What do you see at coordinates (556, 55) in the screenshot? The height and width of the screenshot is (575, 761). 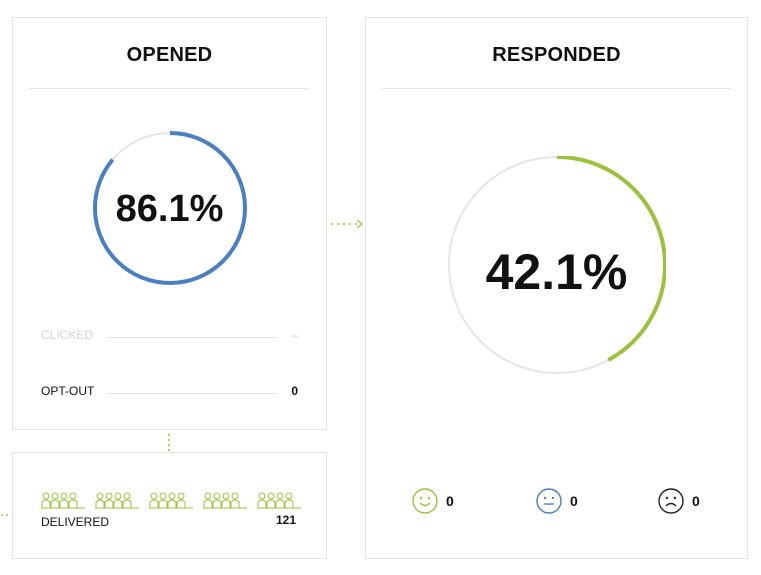 I see `responded-title: RESPONDED` at bounding box center [556, 55].